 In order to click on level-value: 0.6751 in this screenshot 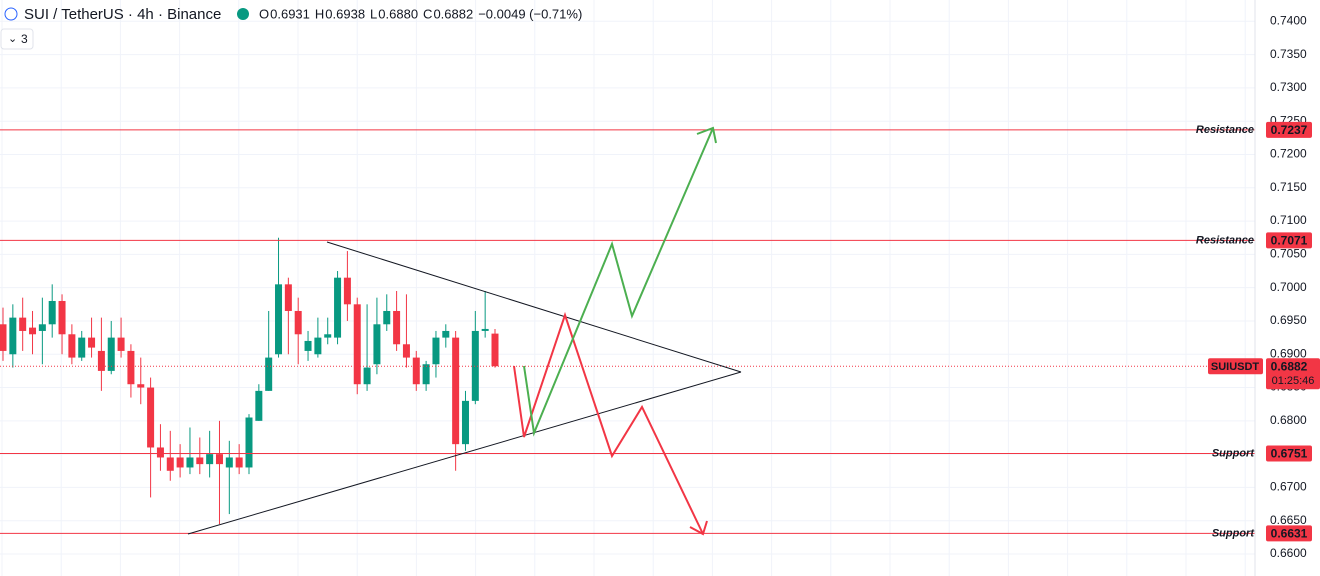, I will do `click(1289, 454)`.